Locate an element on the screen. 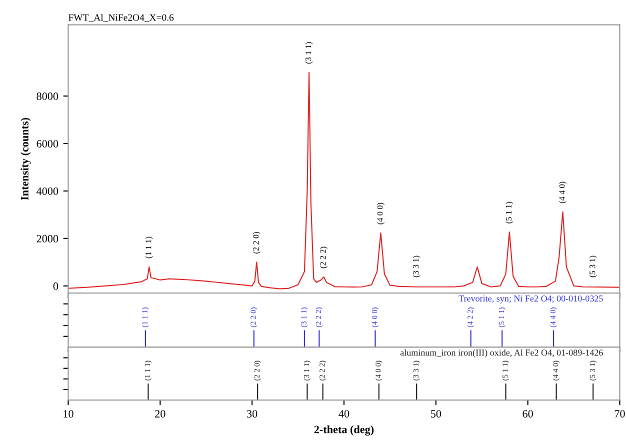 This screenshot has width=626, height=444. x-tick-label: 40 is located at coordinates (344, 414).